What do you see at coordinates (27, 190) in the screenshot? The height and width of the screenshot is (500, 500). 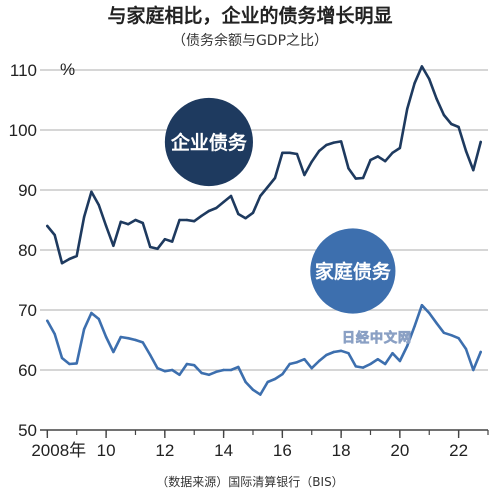 I see `y-tick-label-90: 90` at bounding box center [27, 190].